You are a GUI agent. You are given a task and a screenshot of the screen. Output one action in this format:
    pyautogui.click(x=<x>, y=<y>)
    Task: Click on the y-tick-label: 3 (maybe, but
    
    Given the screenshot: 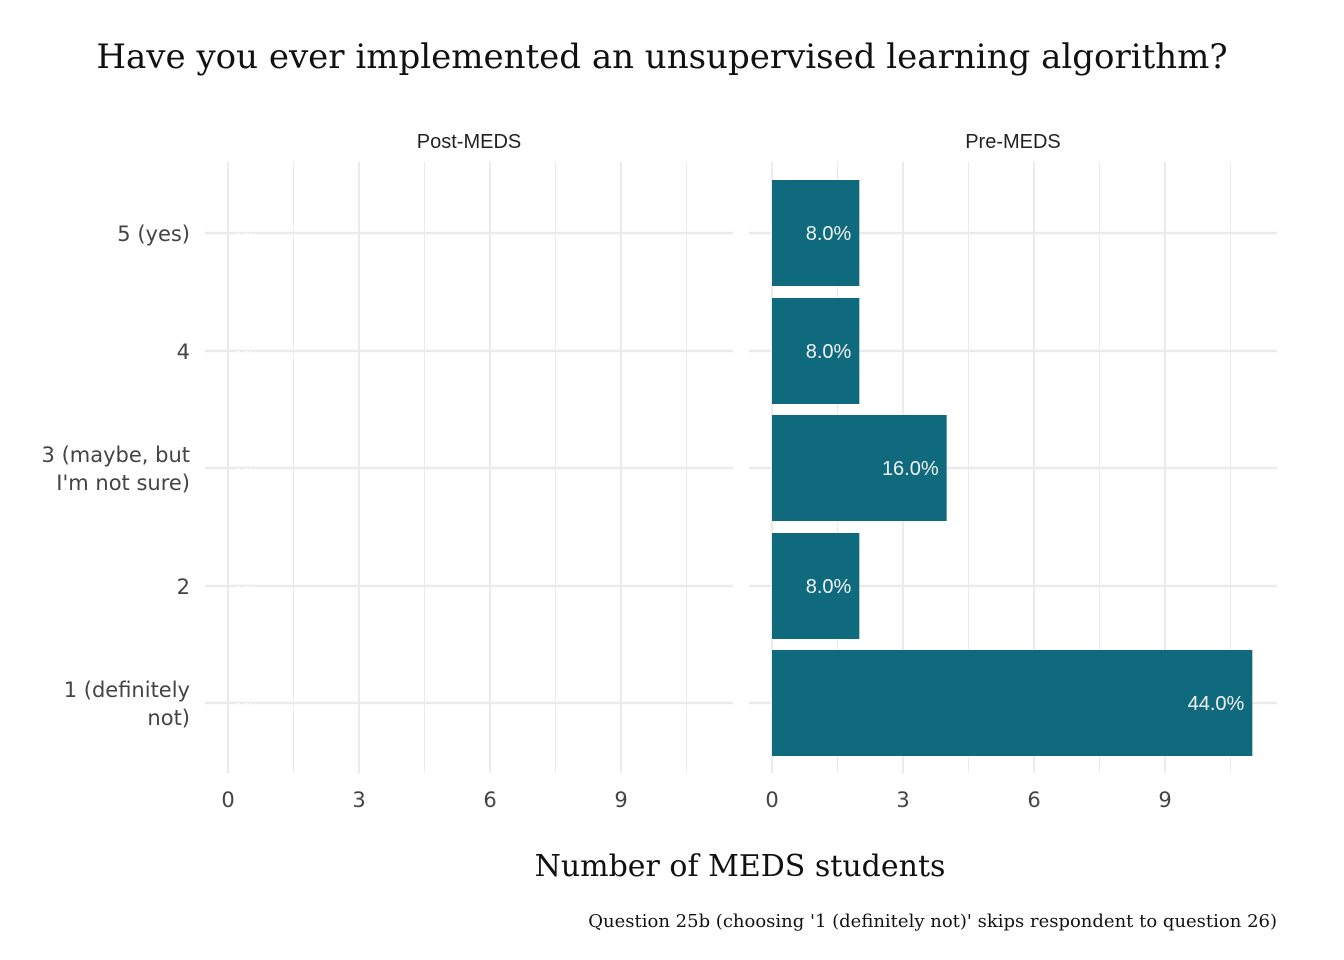 What is the action you would take?
    pyautogui.click(x=116, y=455)
    